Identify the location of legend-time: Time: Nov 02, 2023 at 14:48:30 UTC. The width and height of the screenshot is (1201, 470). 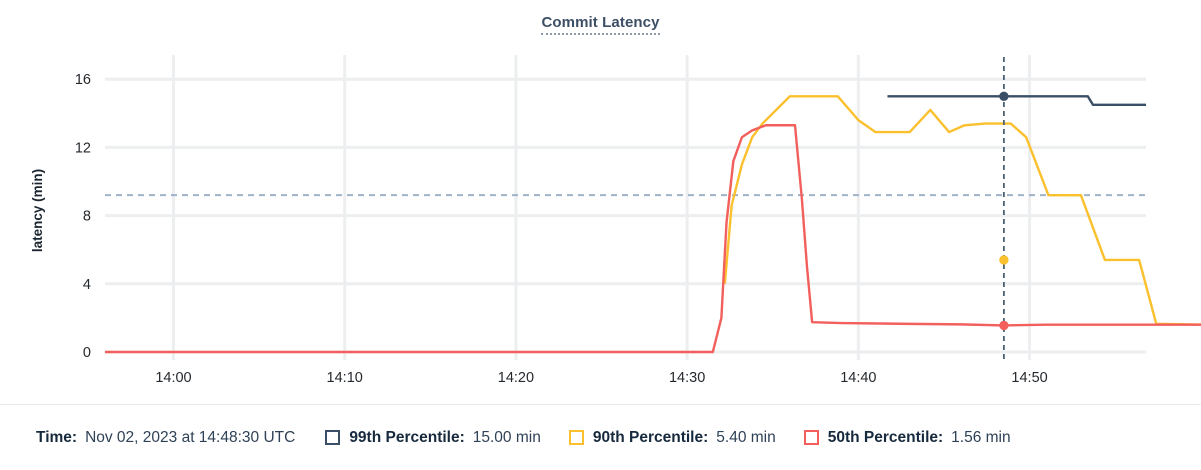
(165, 438).